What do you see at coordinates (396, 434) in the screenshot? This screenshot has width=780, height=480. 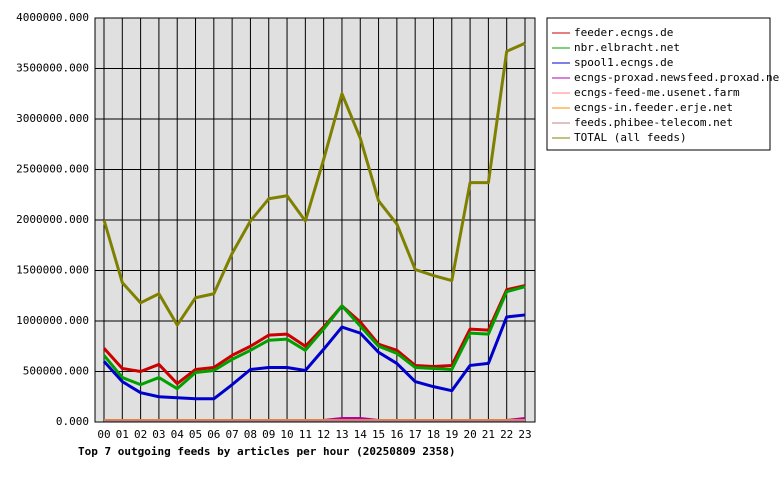 I see `x-tick-label: 16` at bounding box center [396, 434].